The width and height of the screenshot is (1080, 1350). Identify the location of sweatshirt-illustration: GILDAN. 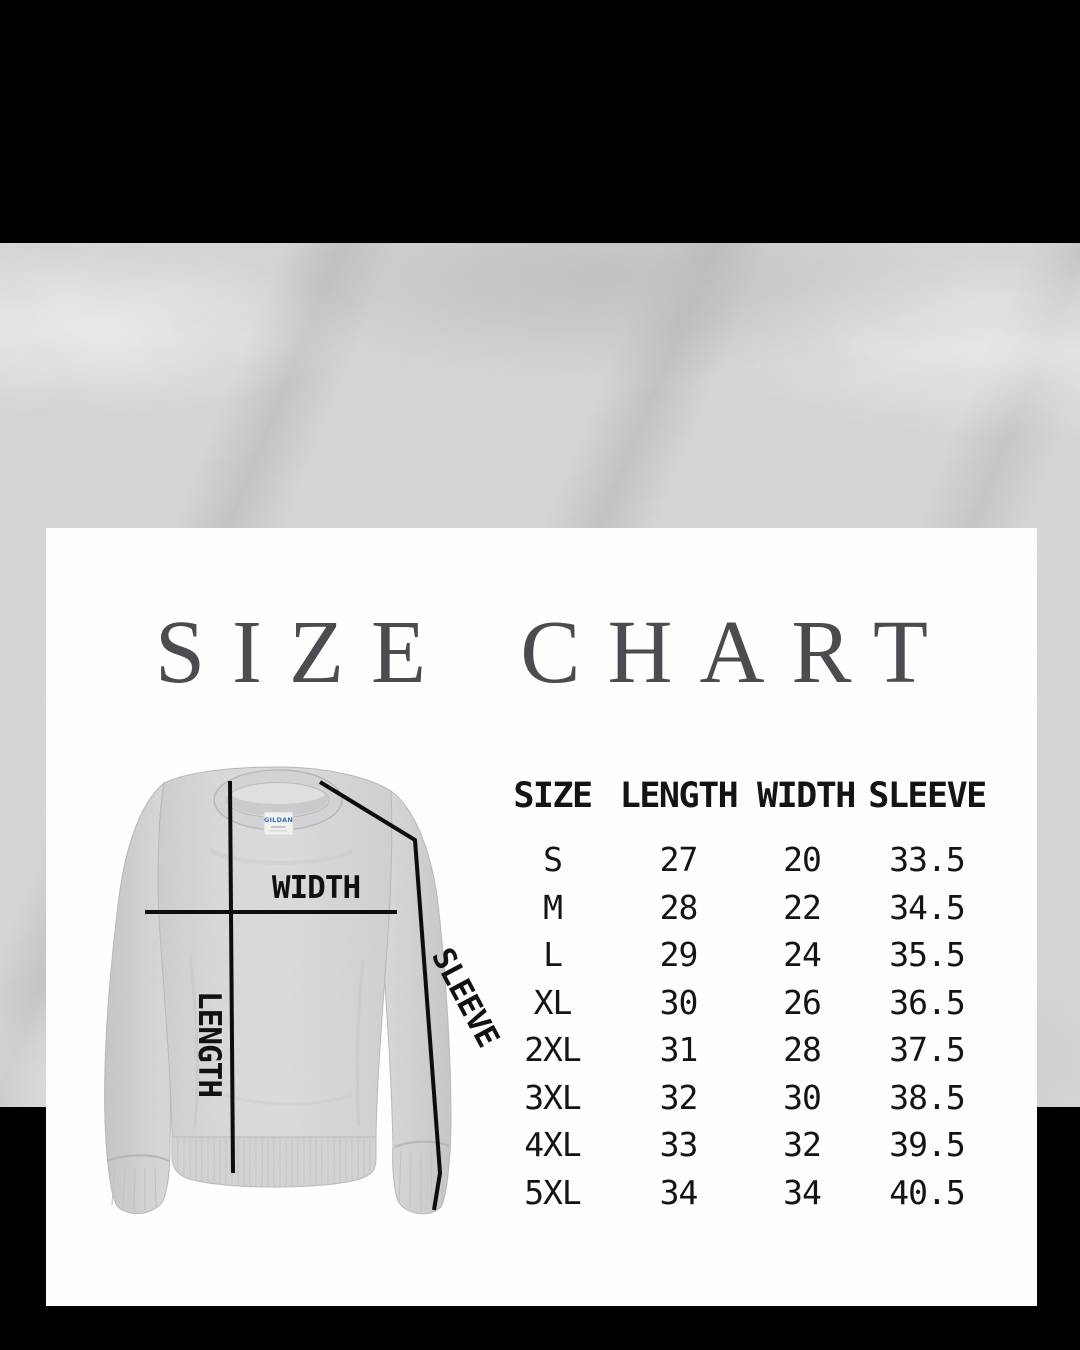
(278, 990).